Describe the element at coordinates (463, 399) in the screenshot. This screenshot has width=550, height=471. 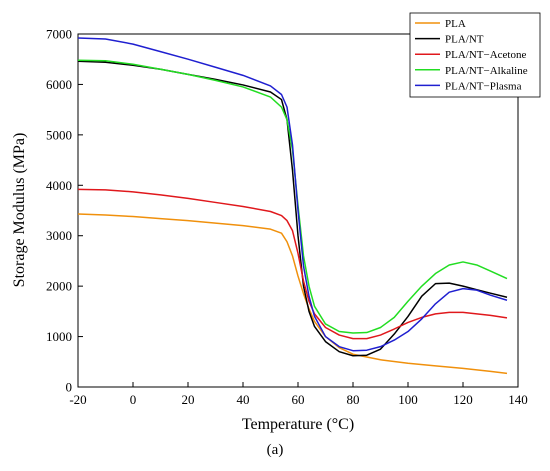
I see `x-tick-label: 120` at that location.